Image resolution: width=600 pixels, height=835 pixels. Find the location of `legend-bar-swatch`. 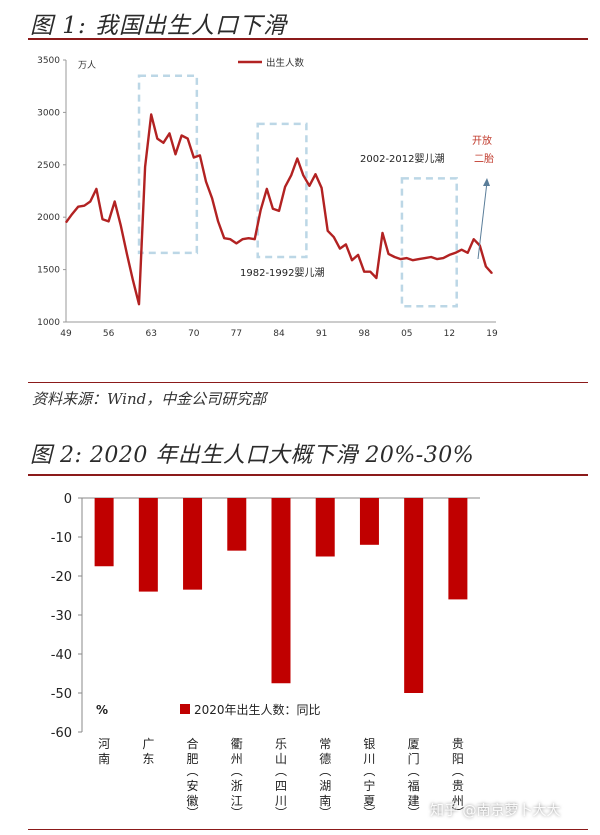

legend-bar-swatch is located at coordinates (185, 709).